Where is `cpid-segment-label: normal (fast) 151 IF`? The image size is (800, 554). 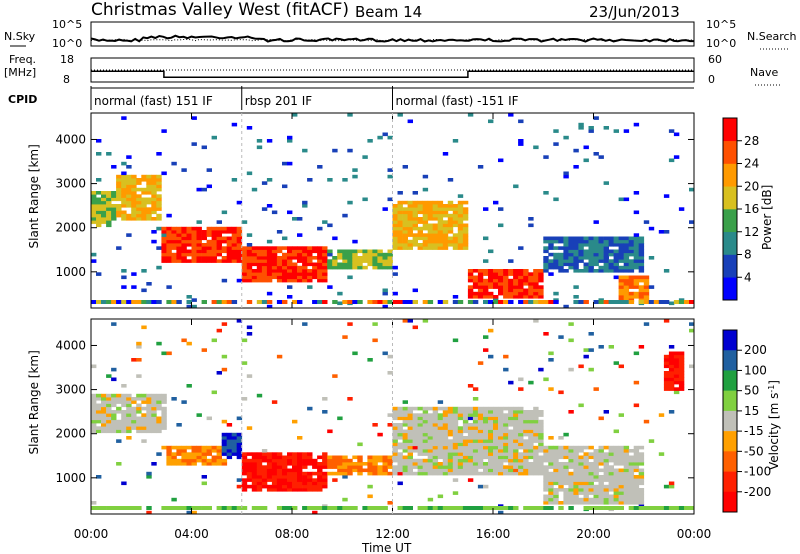 cpid-segment-label: normal (fast) 151 IF is located at coordinates (153, 101).